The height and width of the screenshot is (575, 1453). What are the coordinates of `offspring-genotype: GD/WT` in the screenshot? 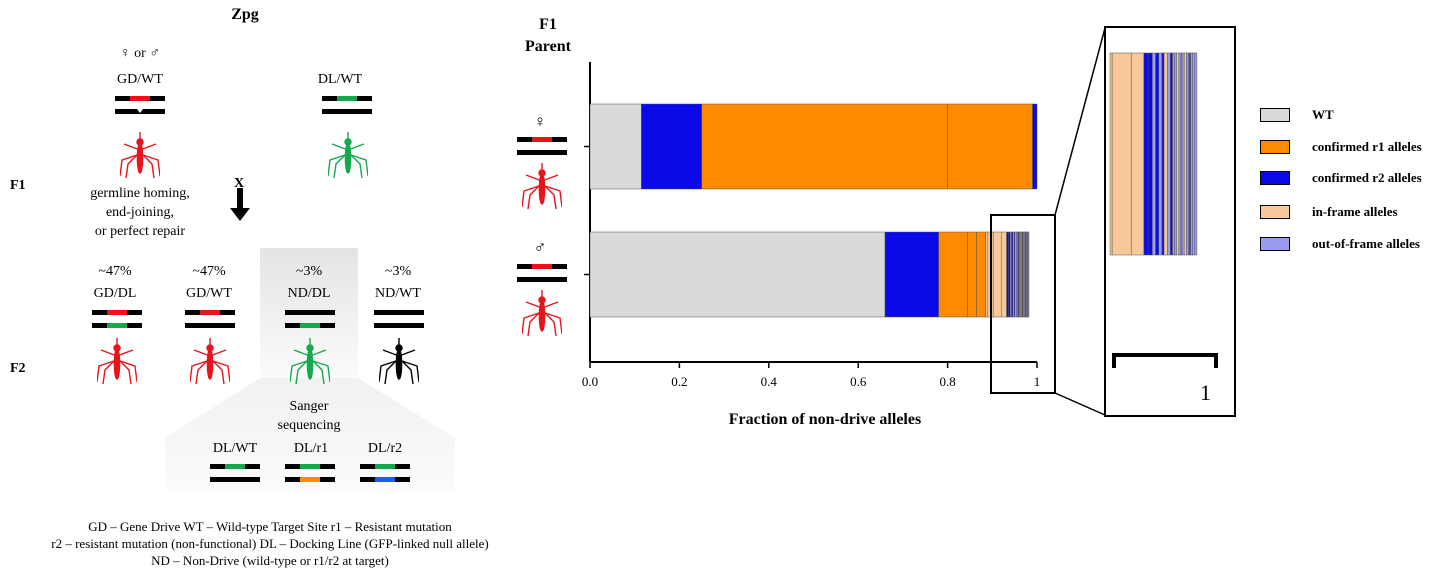 It's located at (209, 293).